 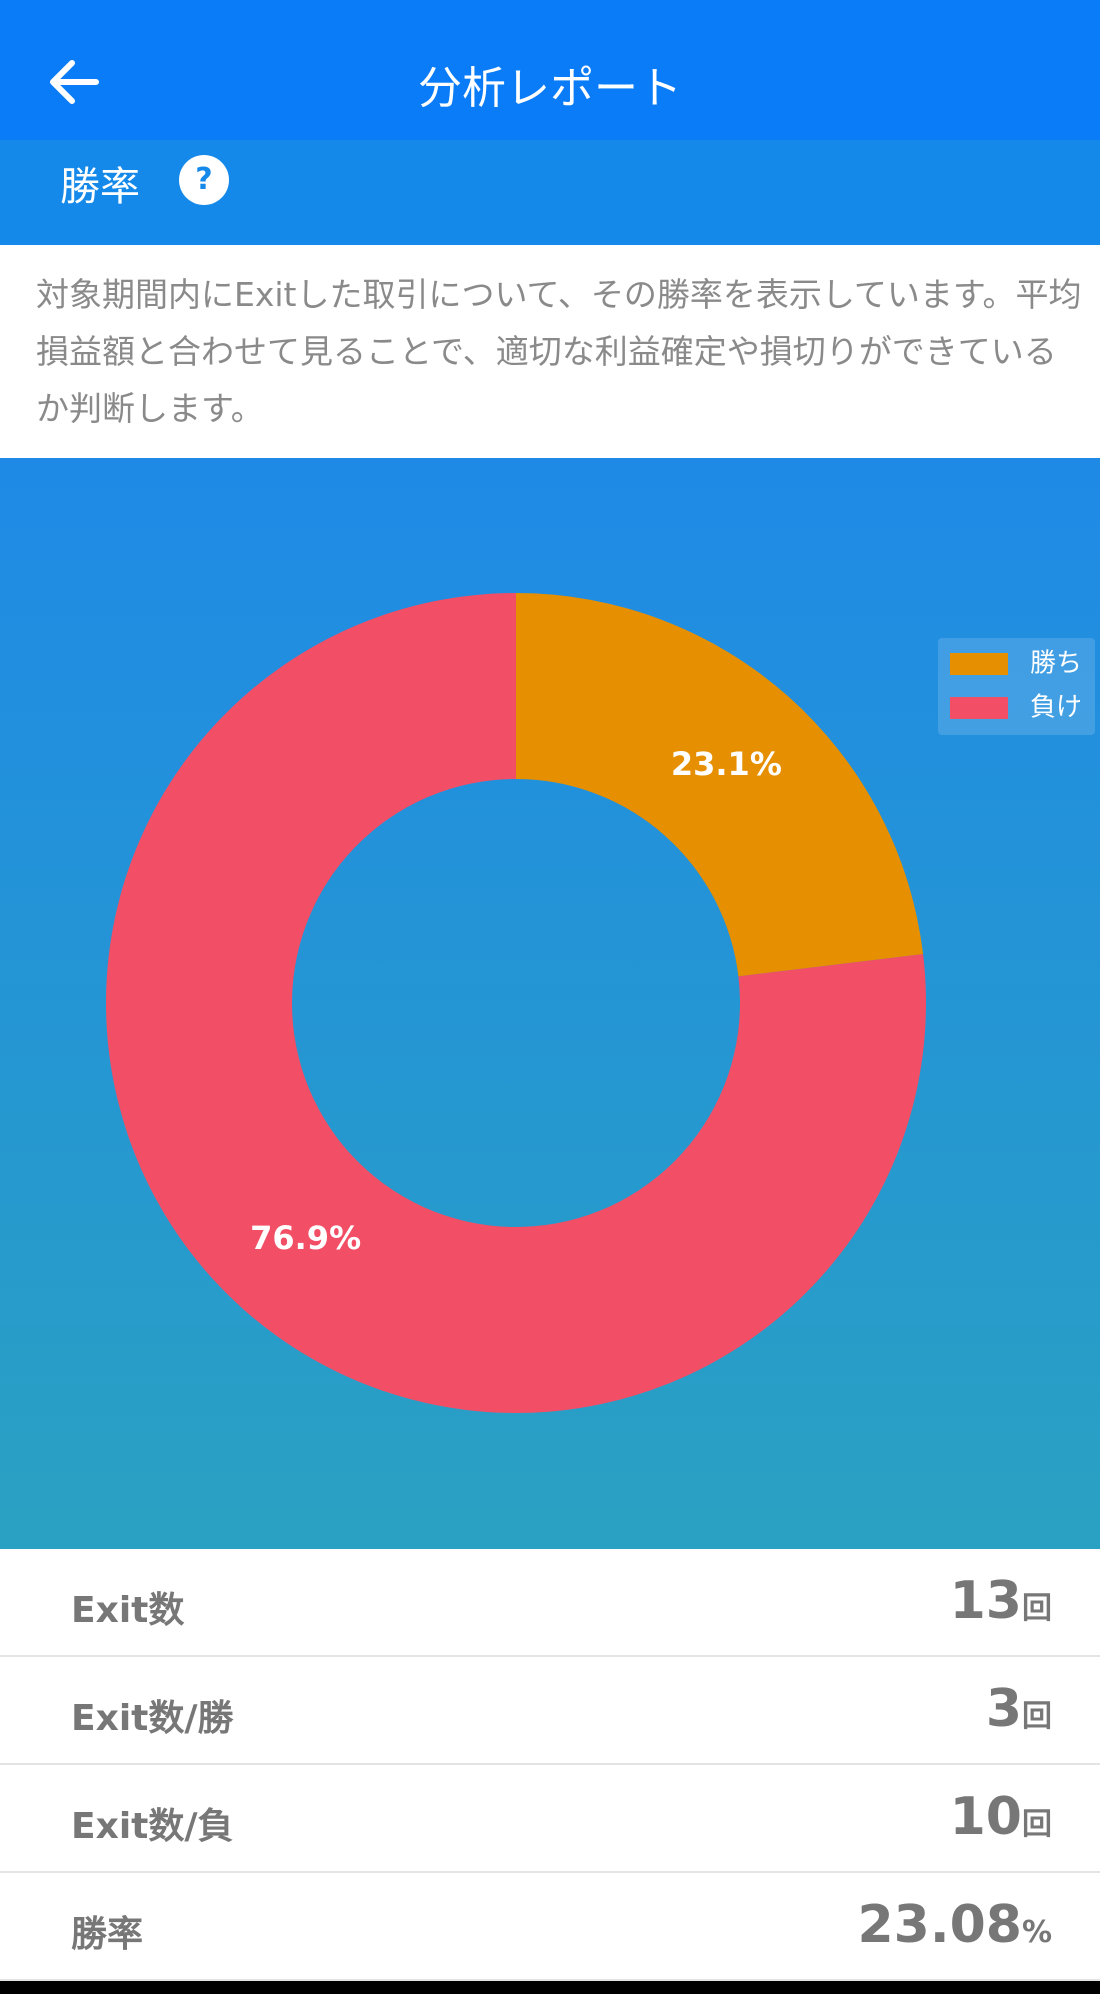 I want to click on stat-value-group: 3回, so click(x=1019, y=1709).